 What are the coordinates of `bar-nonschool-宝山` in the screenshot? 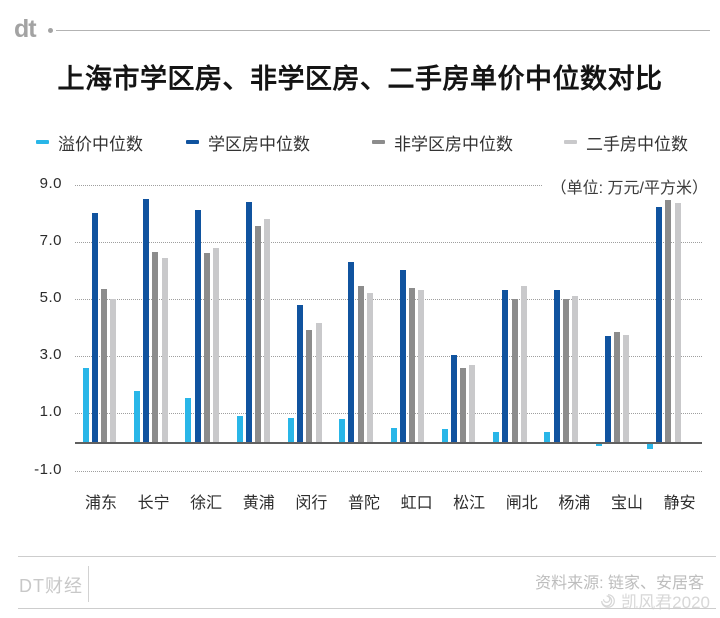 It's located at (617, 386).